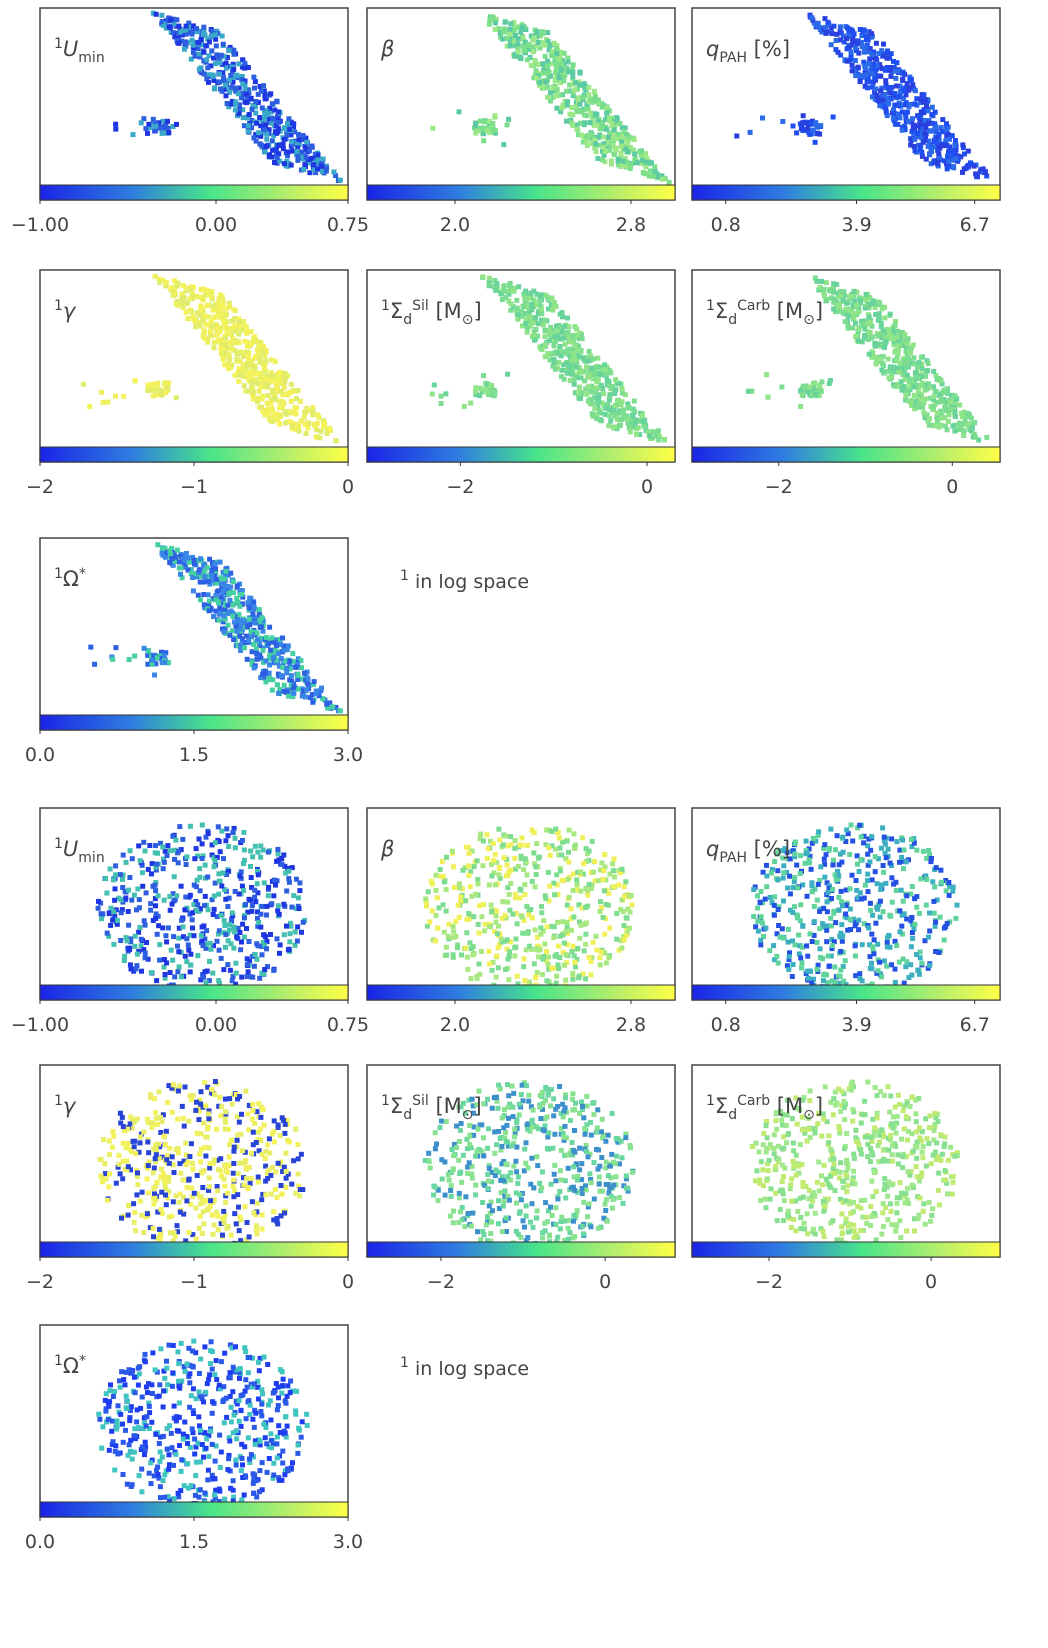 Image resolution: width=1048 pixels, height=1648 pixels. I want to click on panel: 1γ−2 −1 0, so click(190, 383).